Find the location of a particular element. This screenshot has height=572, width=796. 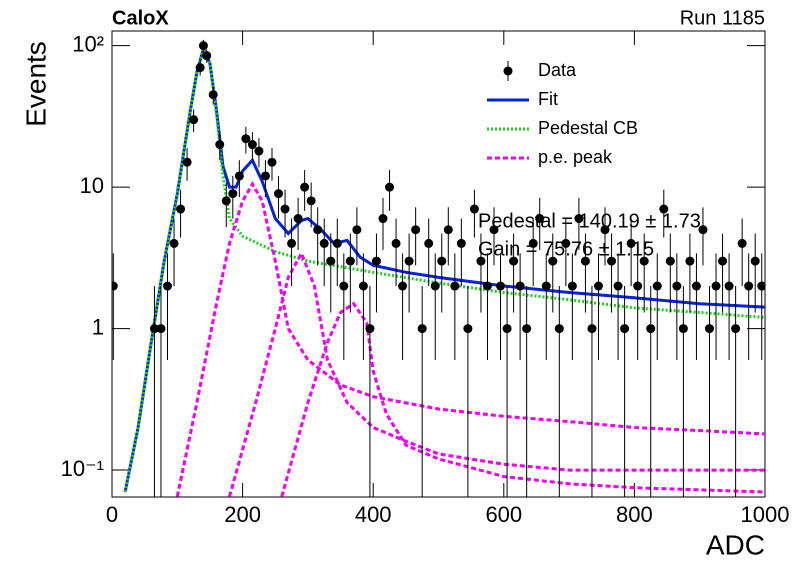

x-tick-label: 0 is located at coordinates (112, 514).